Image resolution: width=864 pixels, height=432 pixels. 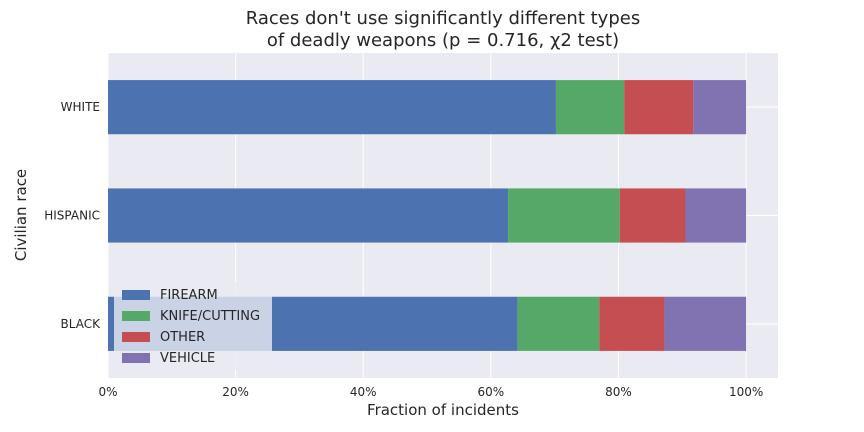 What do you see at coordinates (443, 40) in the screenshot?
I see `chart-title-line-2: of deadly weapons (p = 0.716, χ2 test)` at bounding box center [443, 40].